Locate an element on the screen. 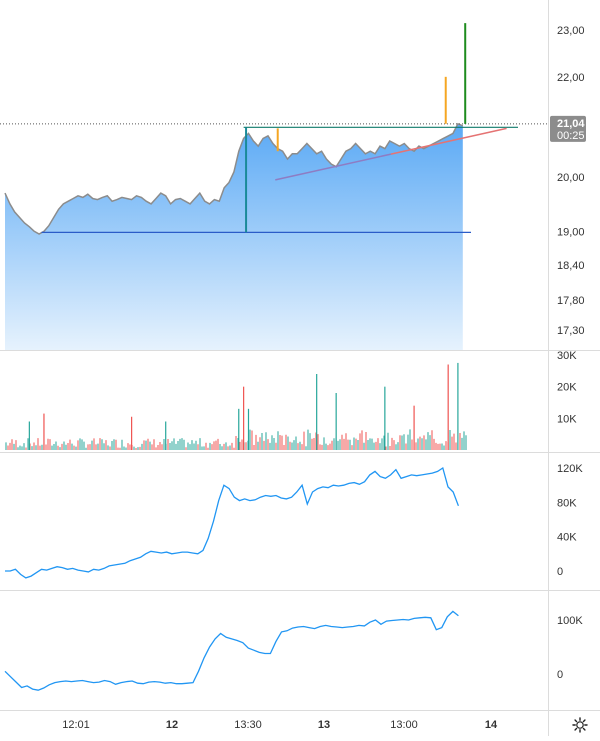  price-axis-tick: 20,00 is located at coordinates (571, 178).